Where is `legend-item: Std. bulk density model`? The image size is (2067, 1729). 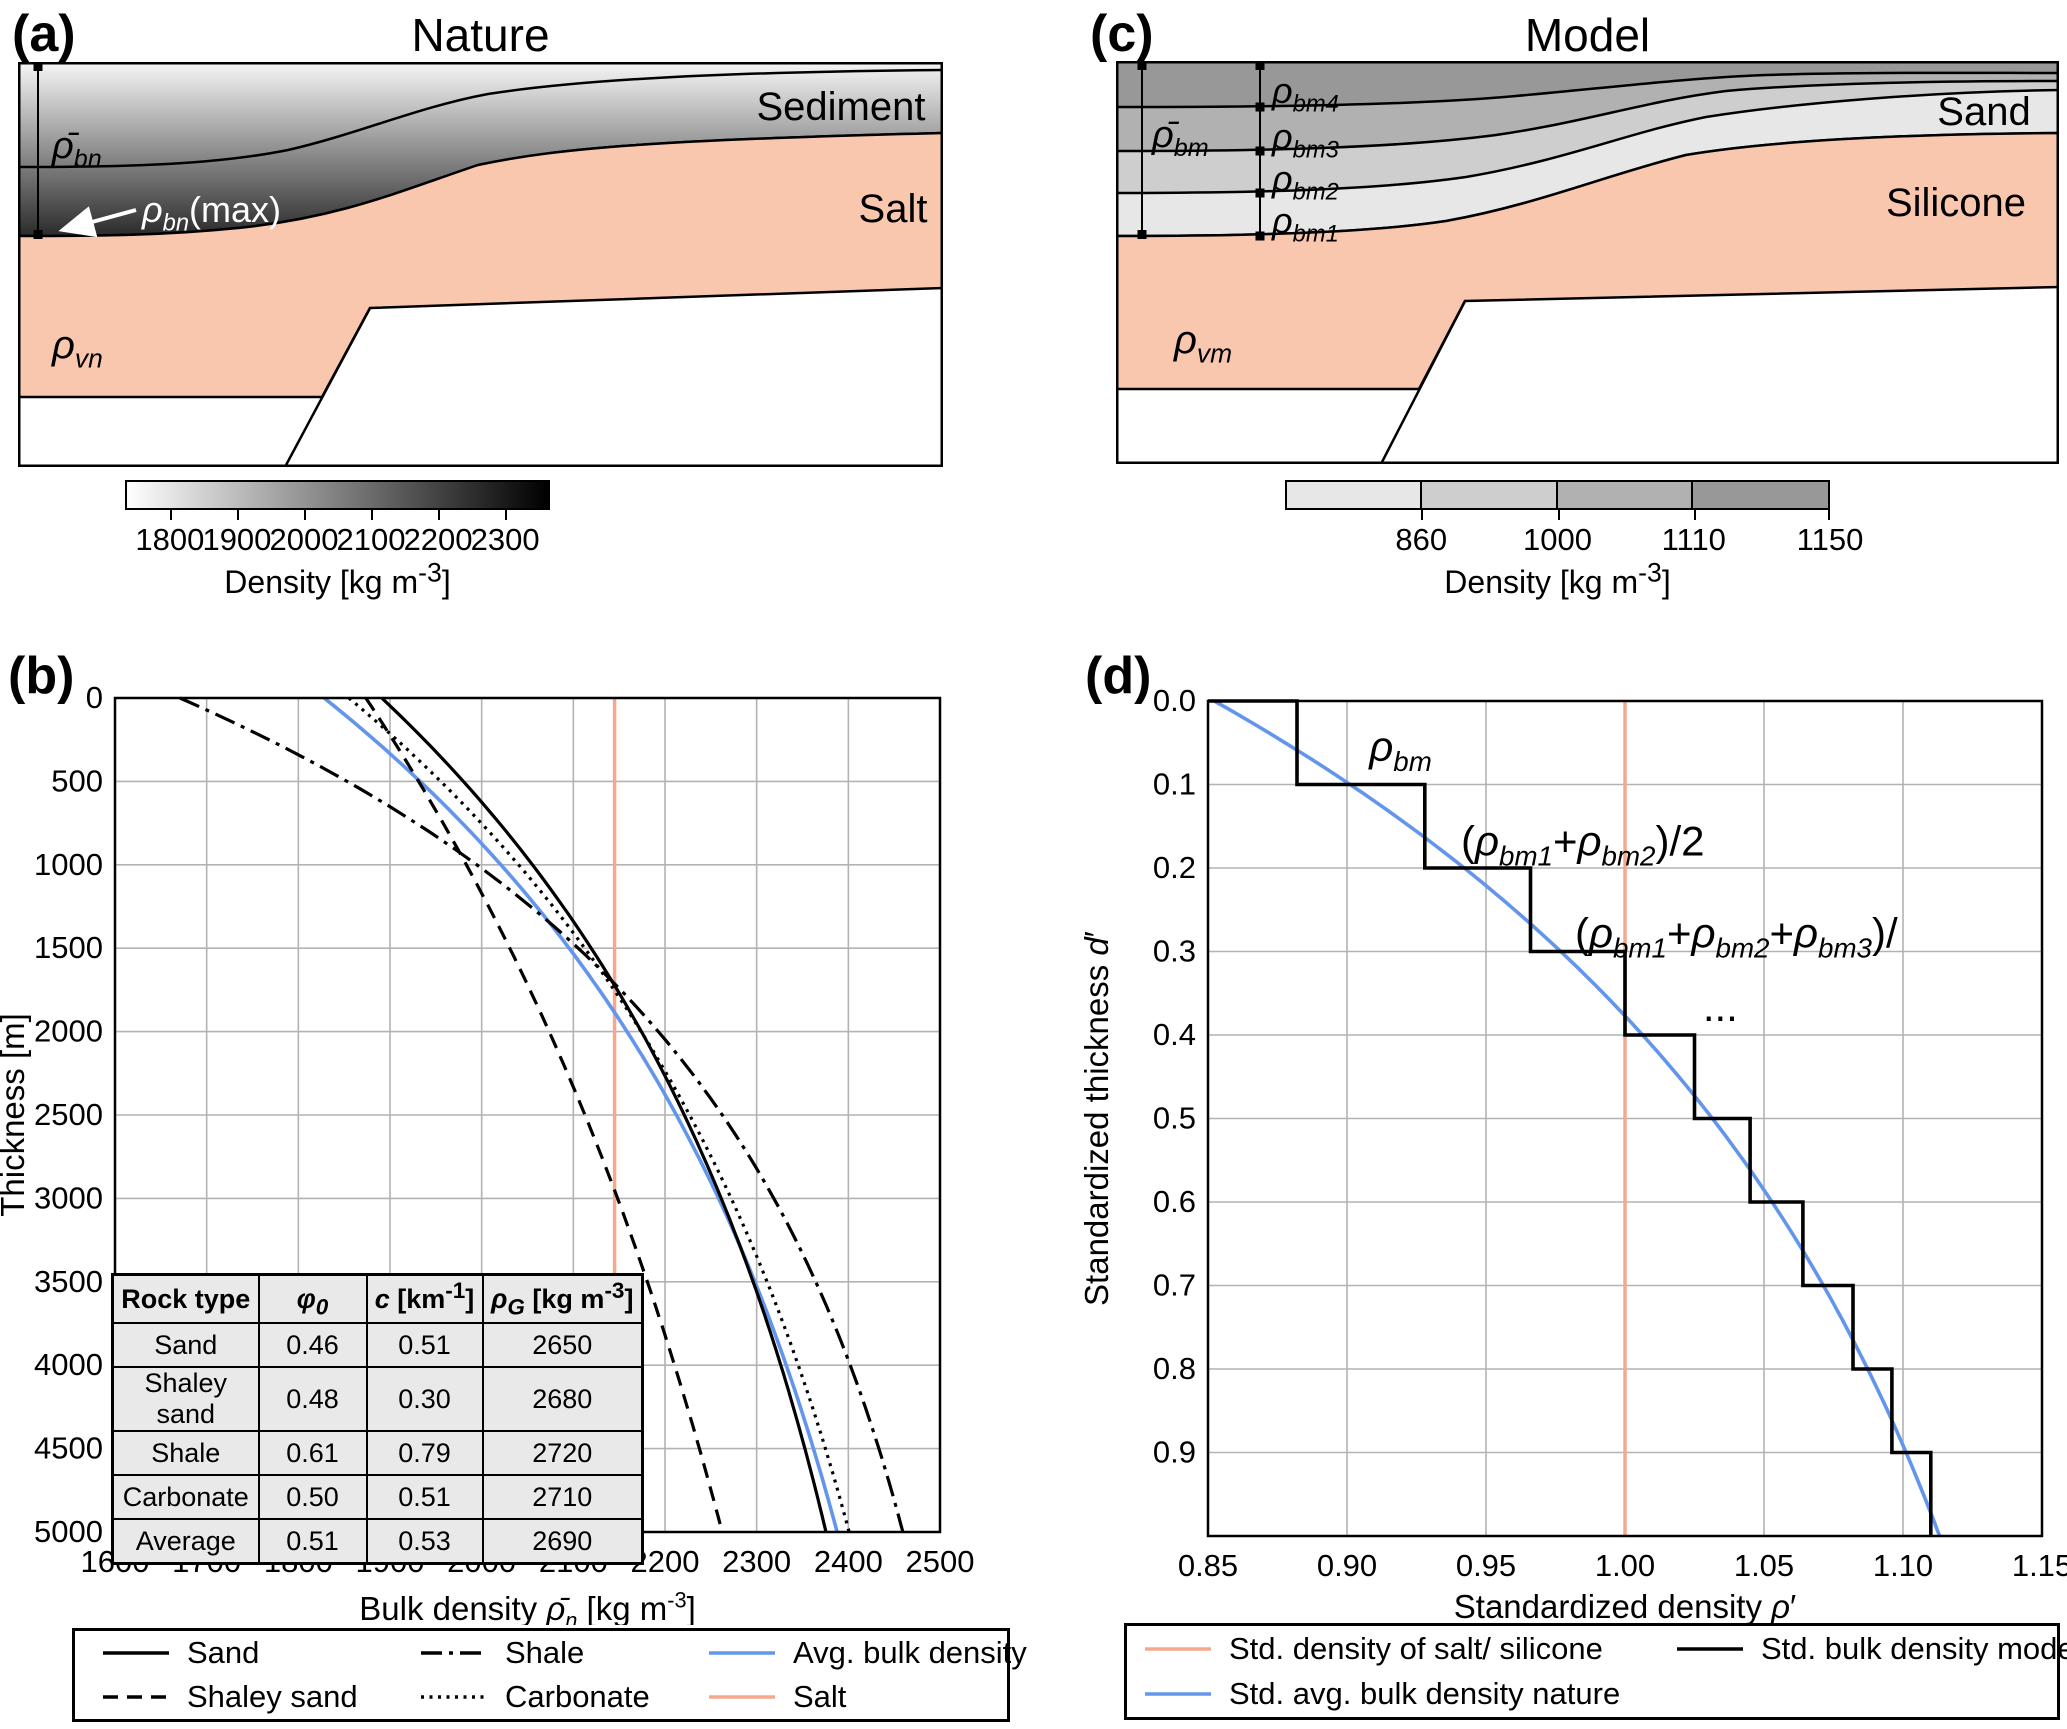
legend-item: Std. bulk density model is located at coordinates (1871, 1649).